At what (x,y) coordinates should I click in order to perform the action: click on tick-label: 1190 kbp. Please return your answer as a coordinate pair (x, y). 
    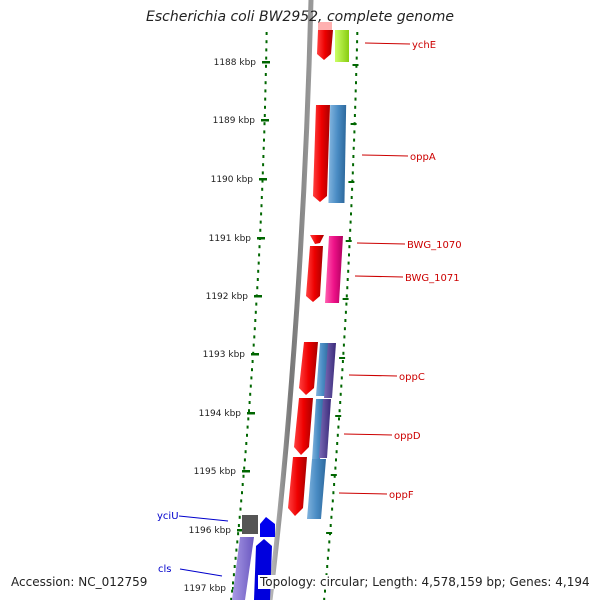
    Looking at the image, I should click on (232, 180).